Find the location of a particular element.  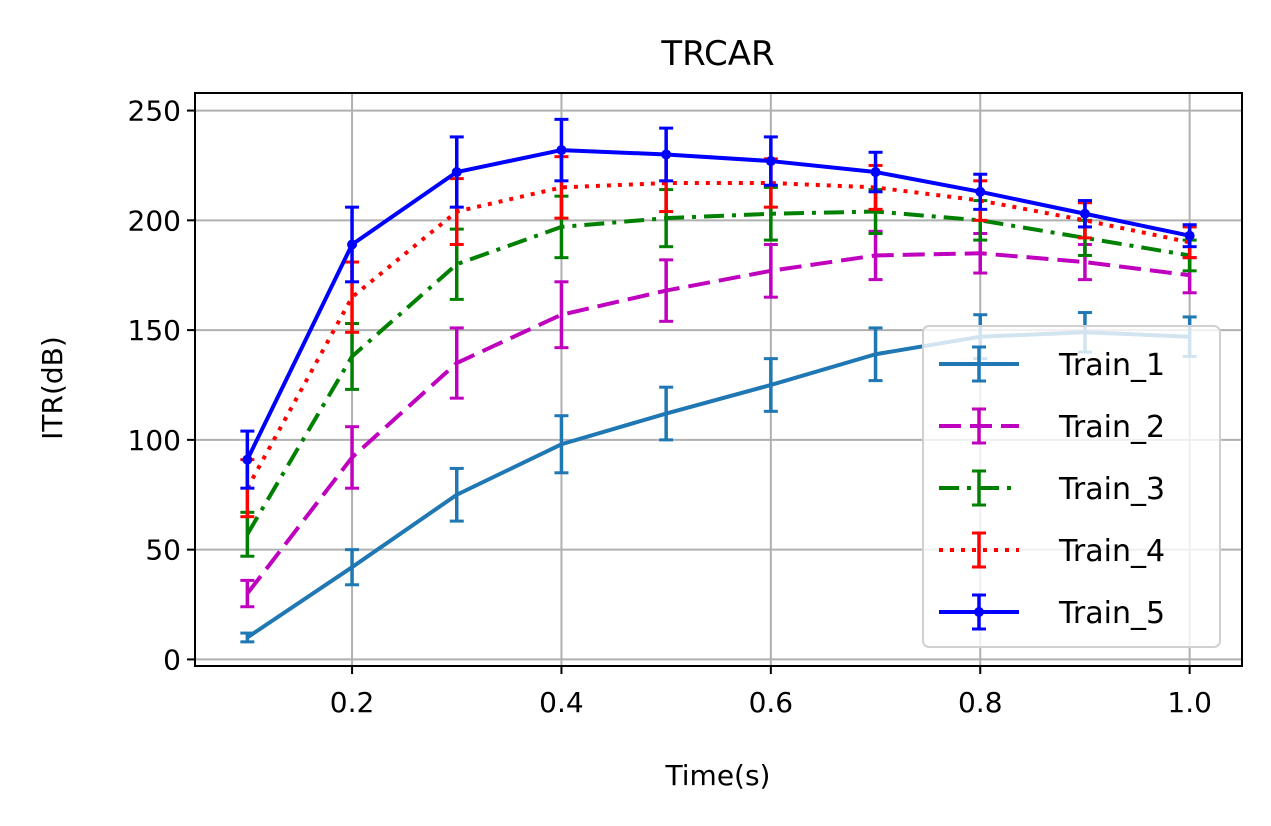

legend-item: Train_1 is located at coordinates (1052, 364).